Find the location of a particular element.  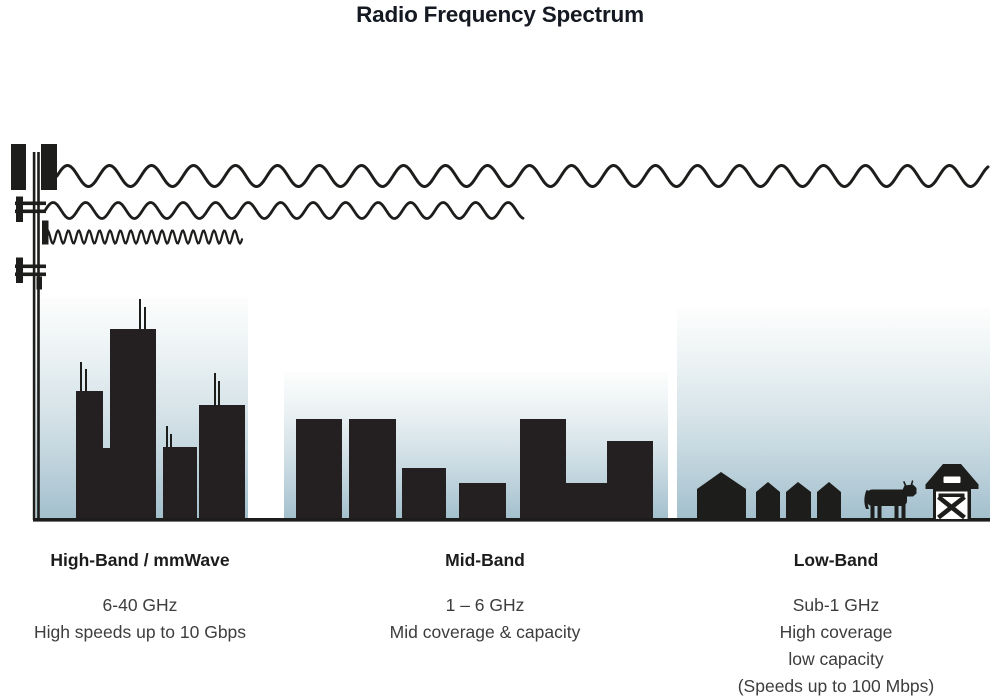

ground-line is located at coordinates (511, 520).